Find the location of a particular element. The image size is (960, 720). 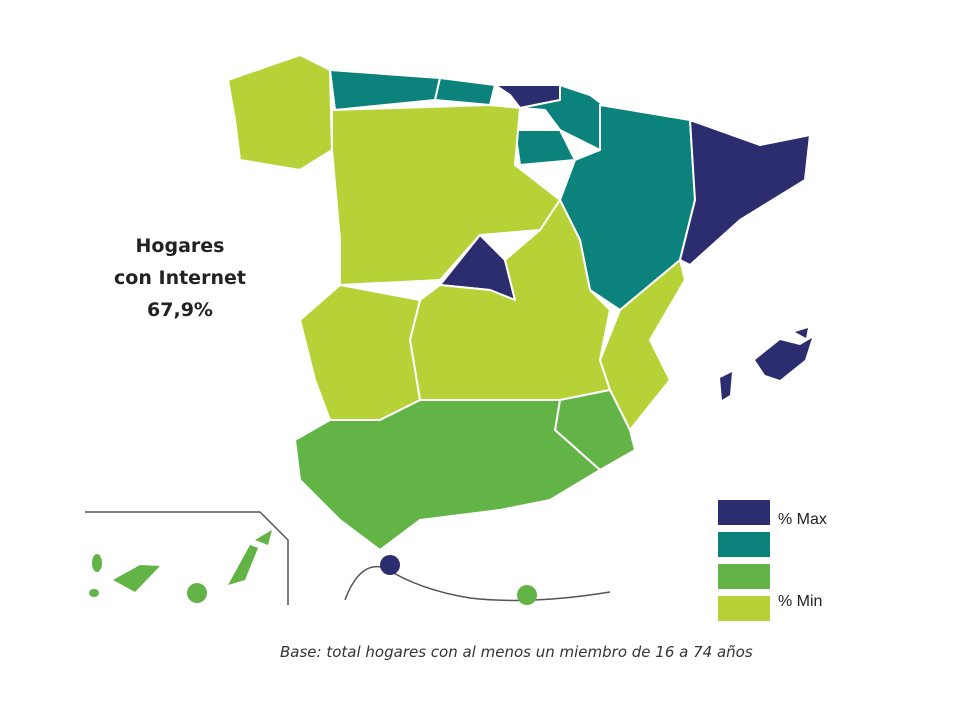

inset is located at coordinates (348, 558).